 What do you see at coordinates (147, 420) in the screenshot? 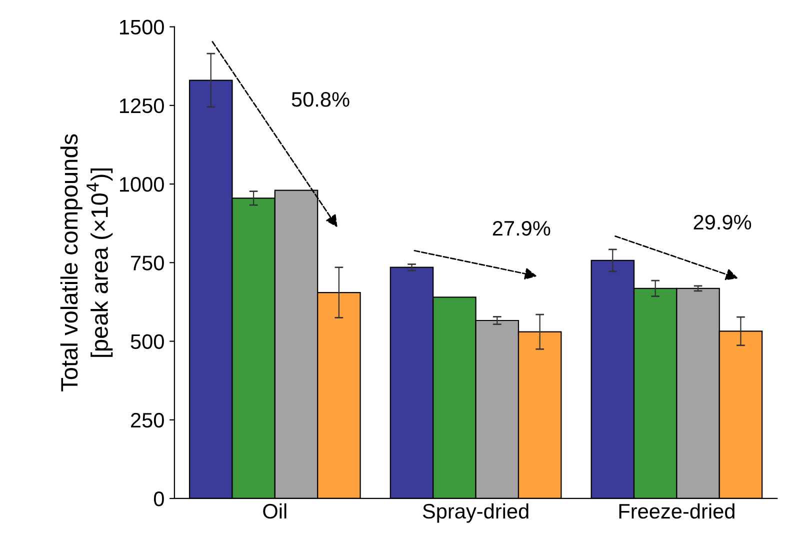
I see `y-tick-label: 250` at bounding box center [147, 420].